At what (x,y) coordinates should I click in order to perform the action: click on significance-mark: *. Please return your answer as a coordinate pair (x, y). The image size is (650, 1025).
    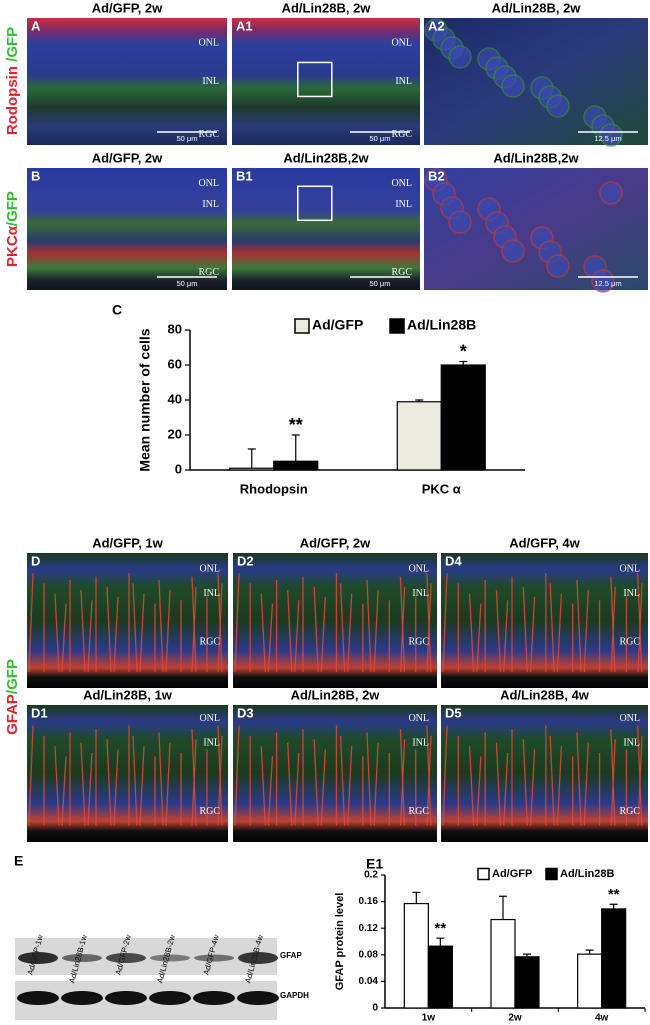
    Looking at the image, I should click on (463, 351).